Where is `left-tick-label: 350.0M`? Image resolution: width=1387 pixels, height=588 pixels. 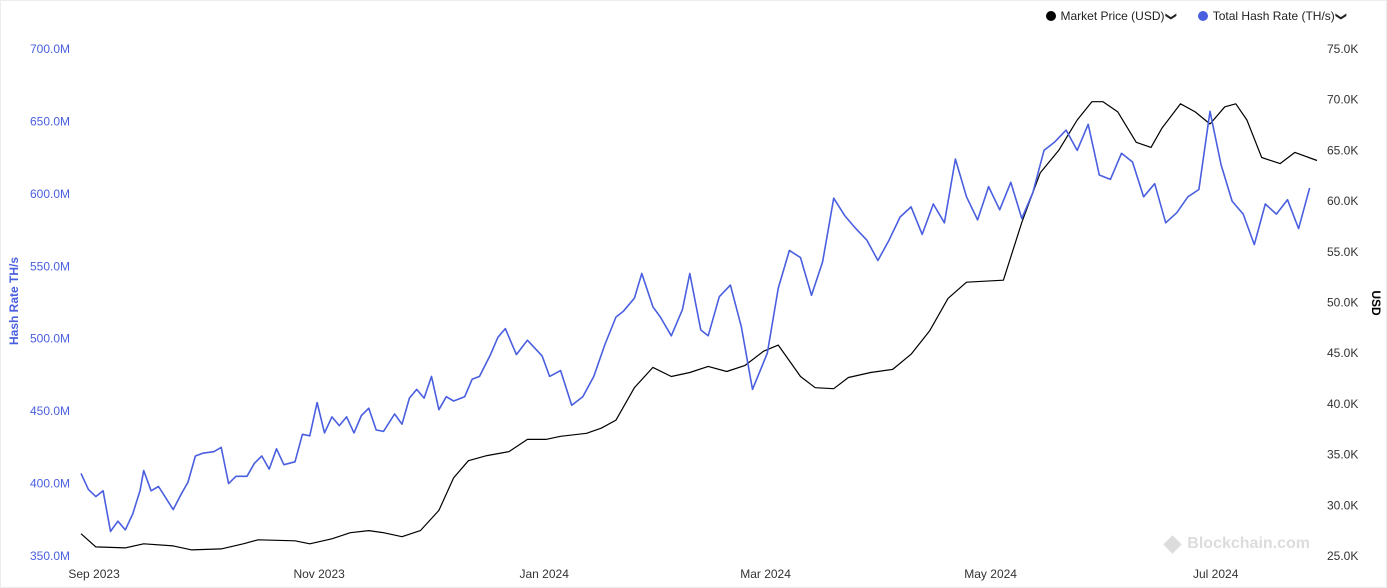
left-tick-label: 350.0M is located at coordinates (50, 556).